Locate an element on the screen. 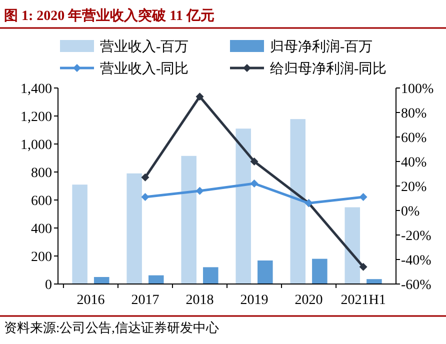  y2-tick-label: 0% is located at coordinates (410, 212).